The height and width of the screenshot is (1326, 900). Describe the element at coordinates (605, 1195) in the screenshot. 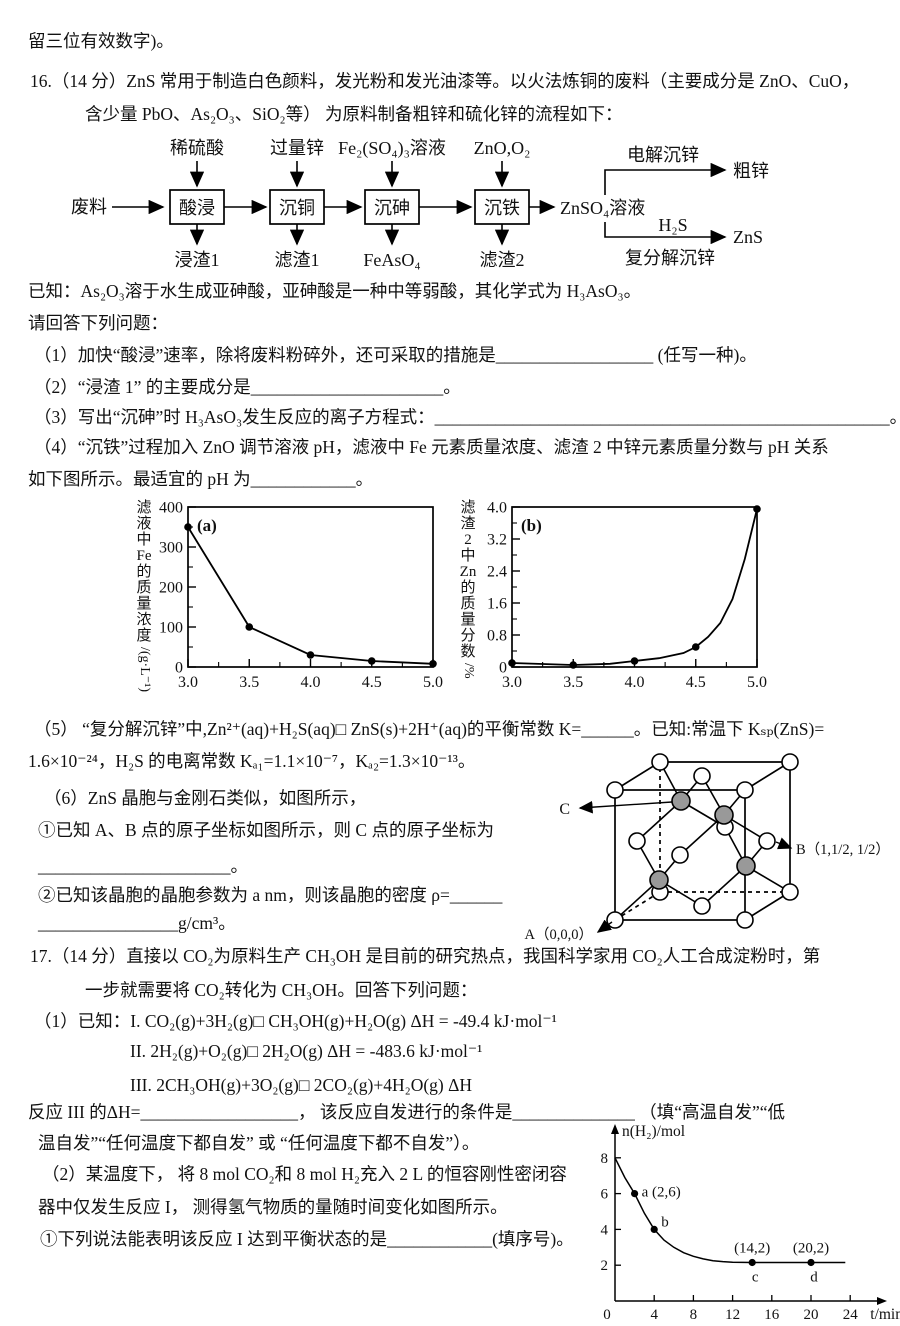

I see `y-tick-label: 6` at that location.